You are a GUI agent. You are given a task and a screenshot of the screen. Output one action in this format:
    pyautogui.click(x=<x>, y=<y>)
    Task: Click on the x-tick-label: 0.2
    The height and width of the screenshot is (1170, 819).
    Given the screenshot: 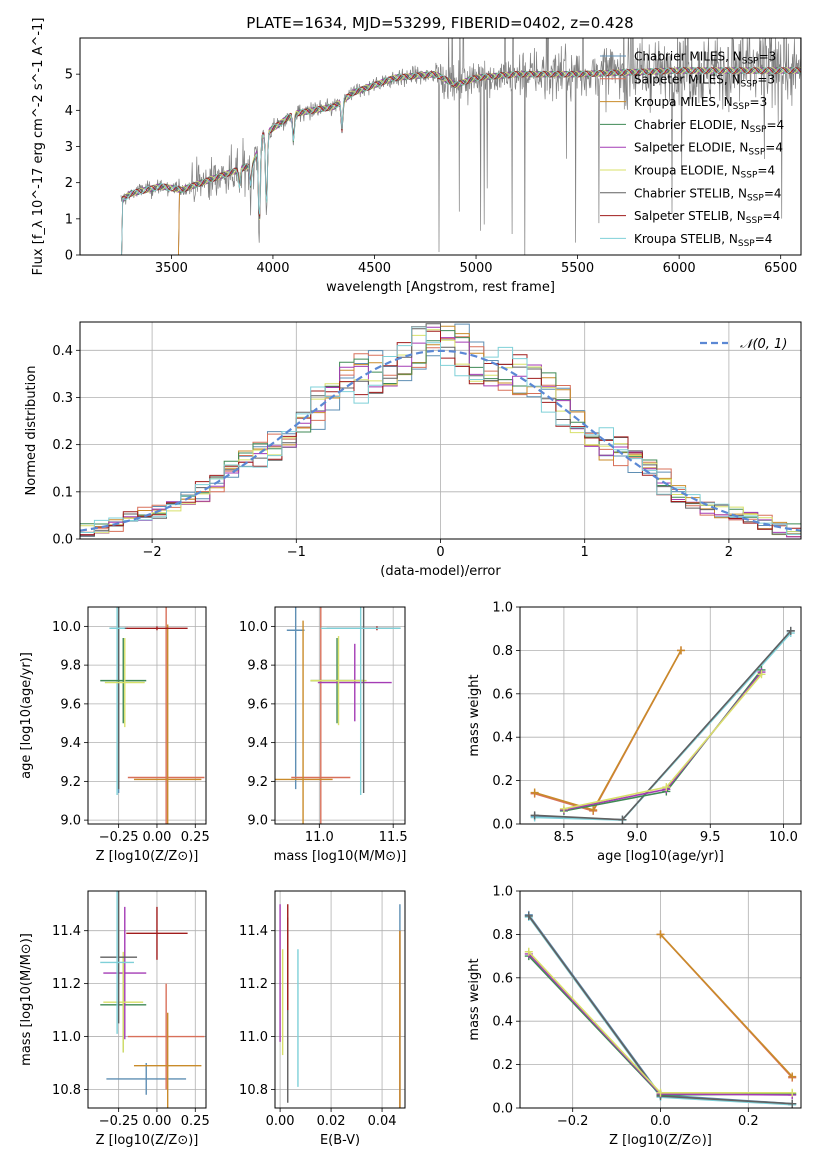 What is the action you would take?
    pyautogui.click(x=748, y=1121)
    